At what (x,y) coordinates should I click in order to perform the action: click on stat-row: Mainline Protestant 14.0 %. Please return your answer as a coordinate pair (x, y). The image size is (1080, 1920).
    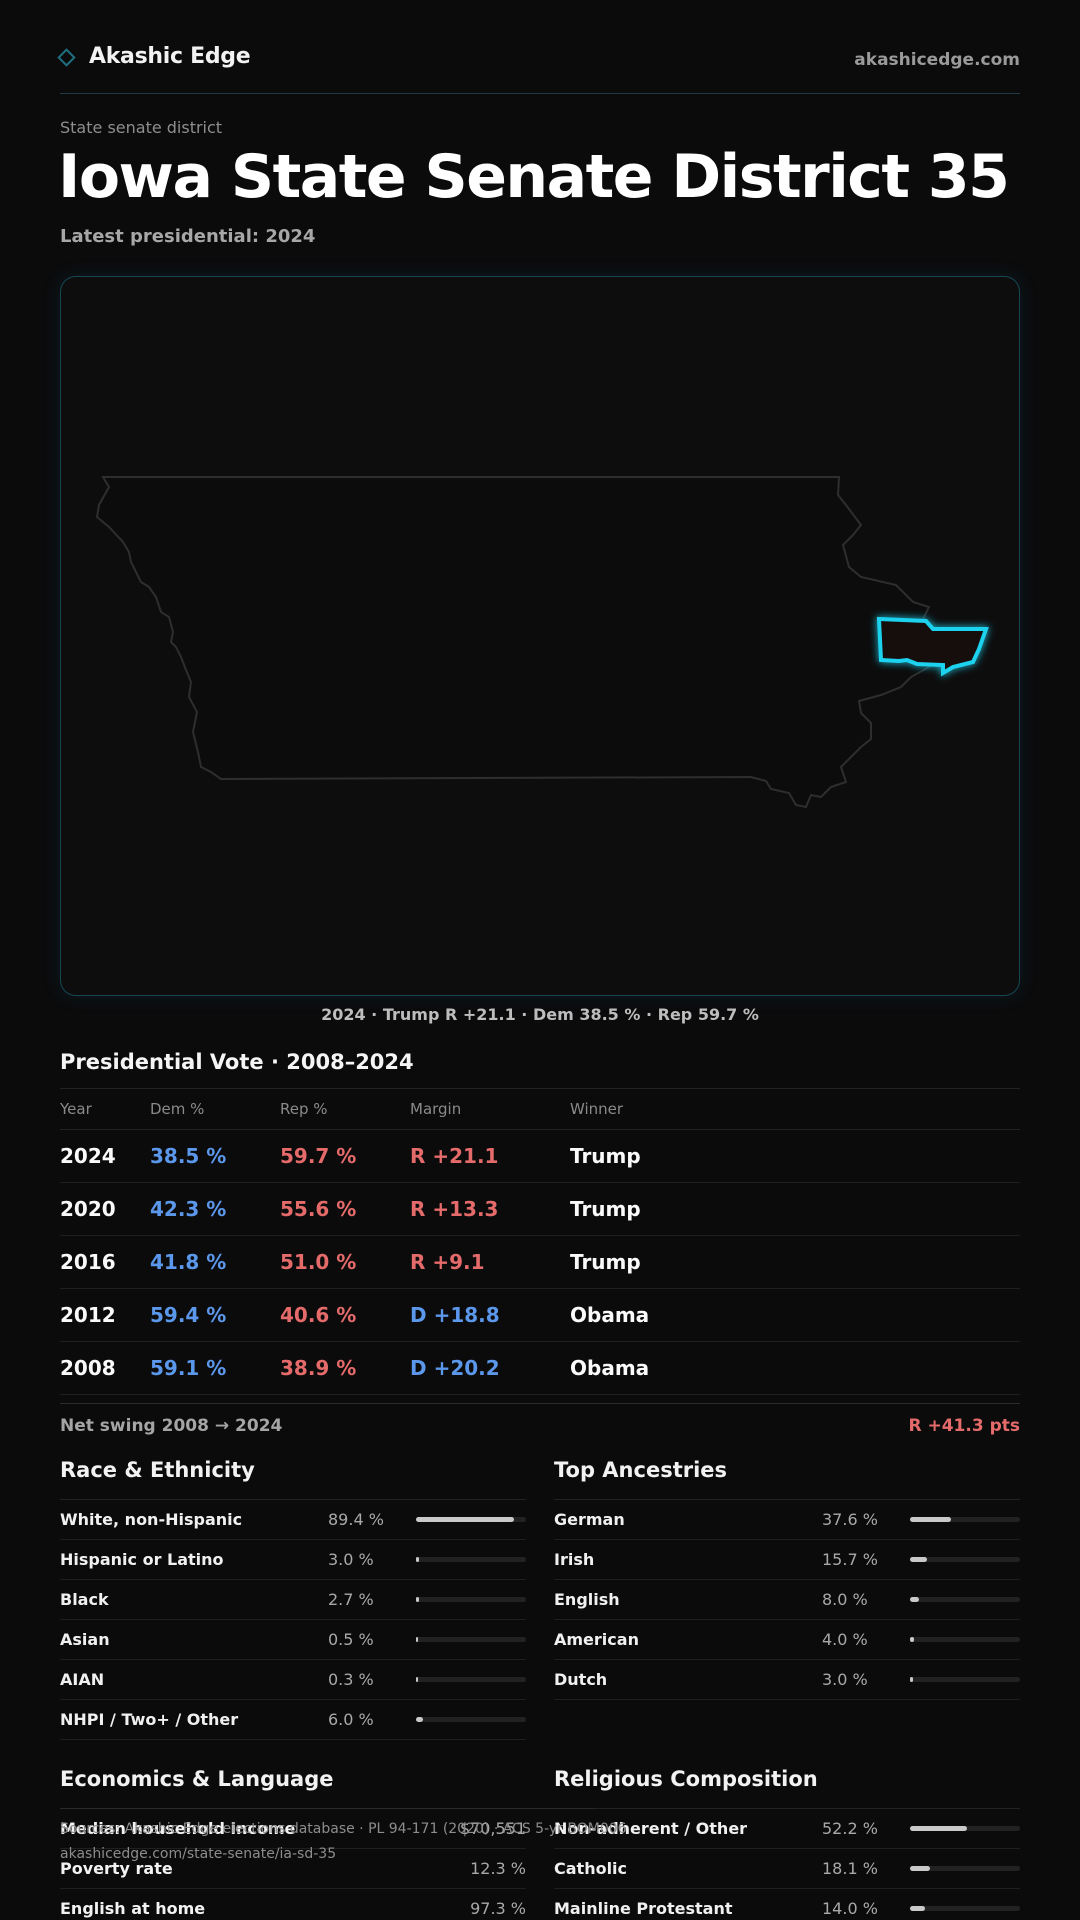
    Looking at the image, I should click on (787, 1904).